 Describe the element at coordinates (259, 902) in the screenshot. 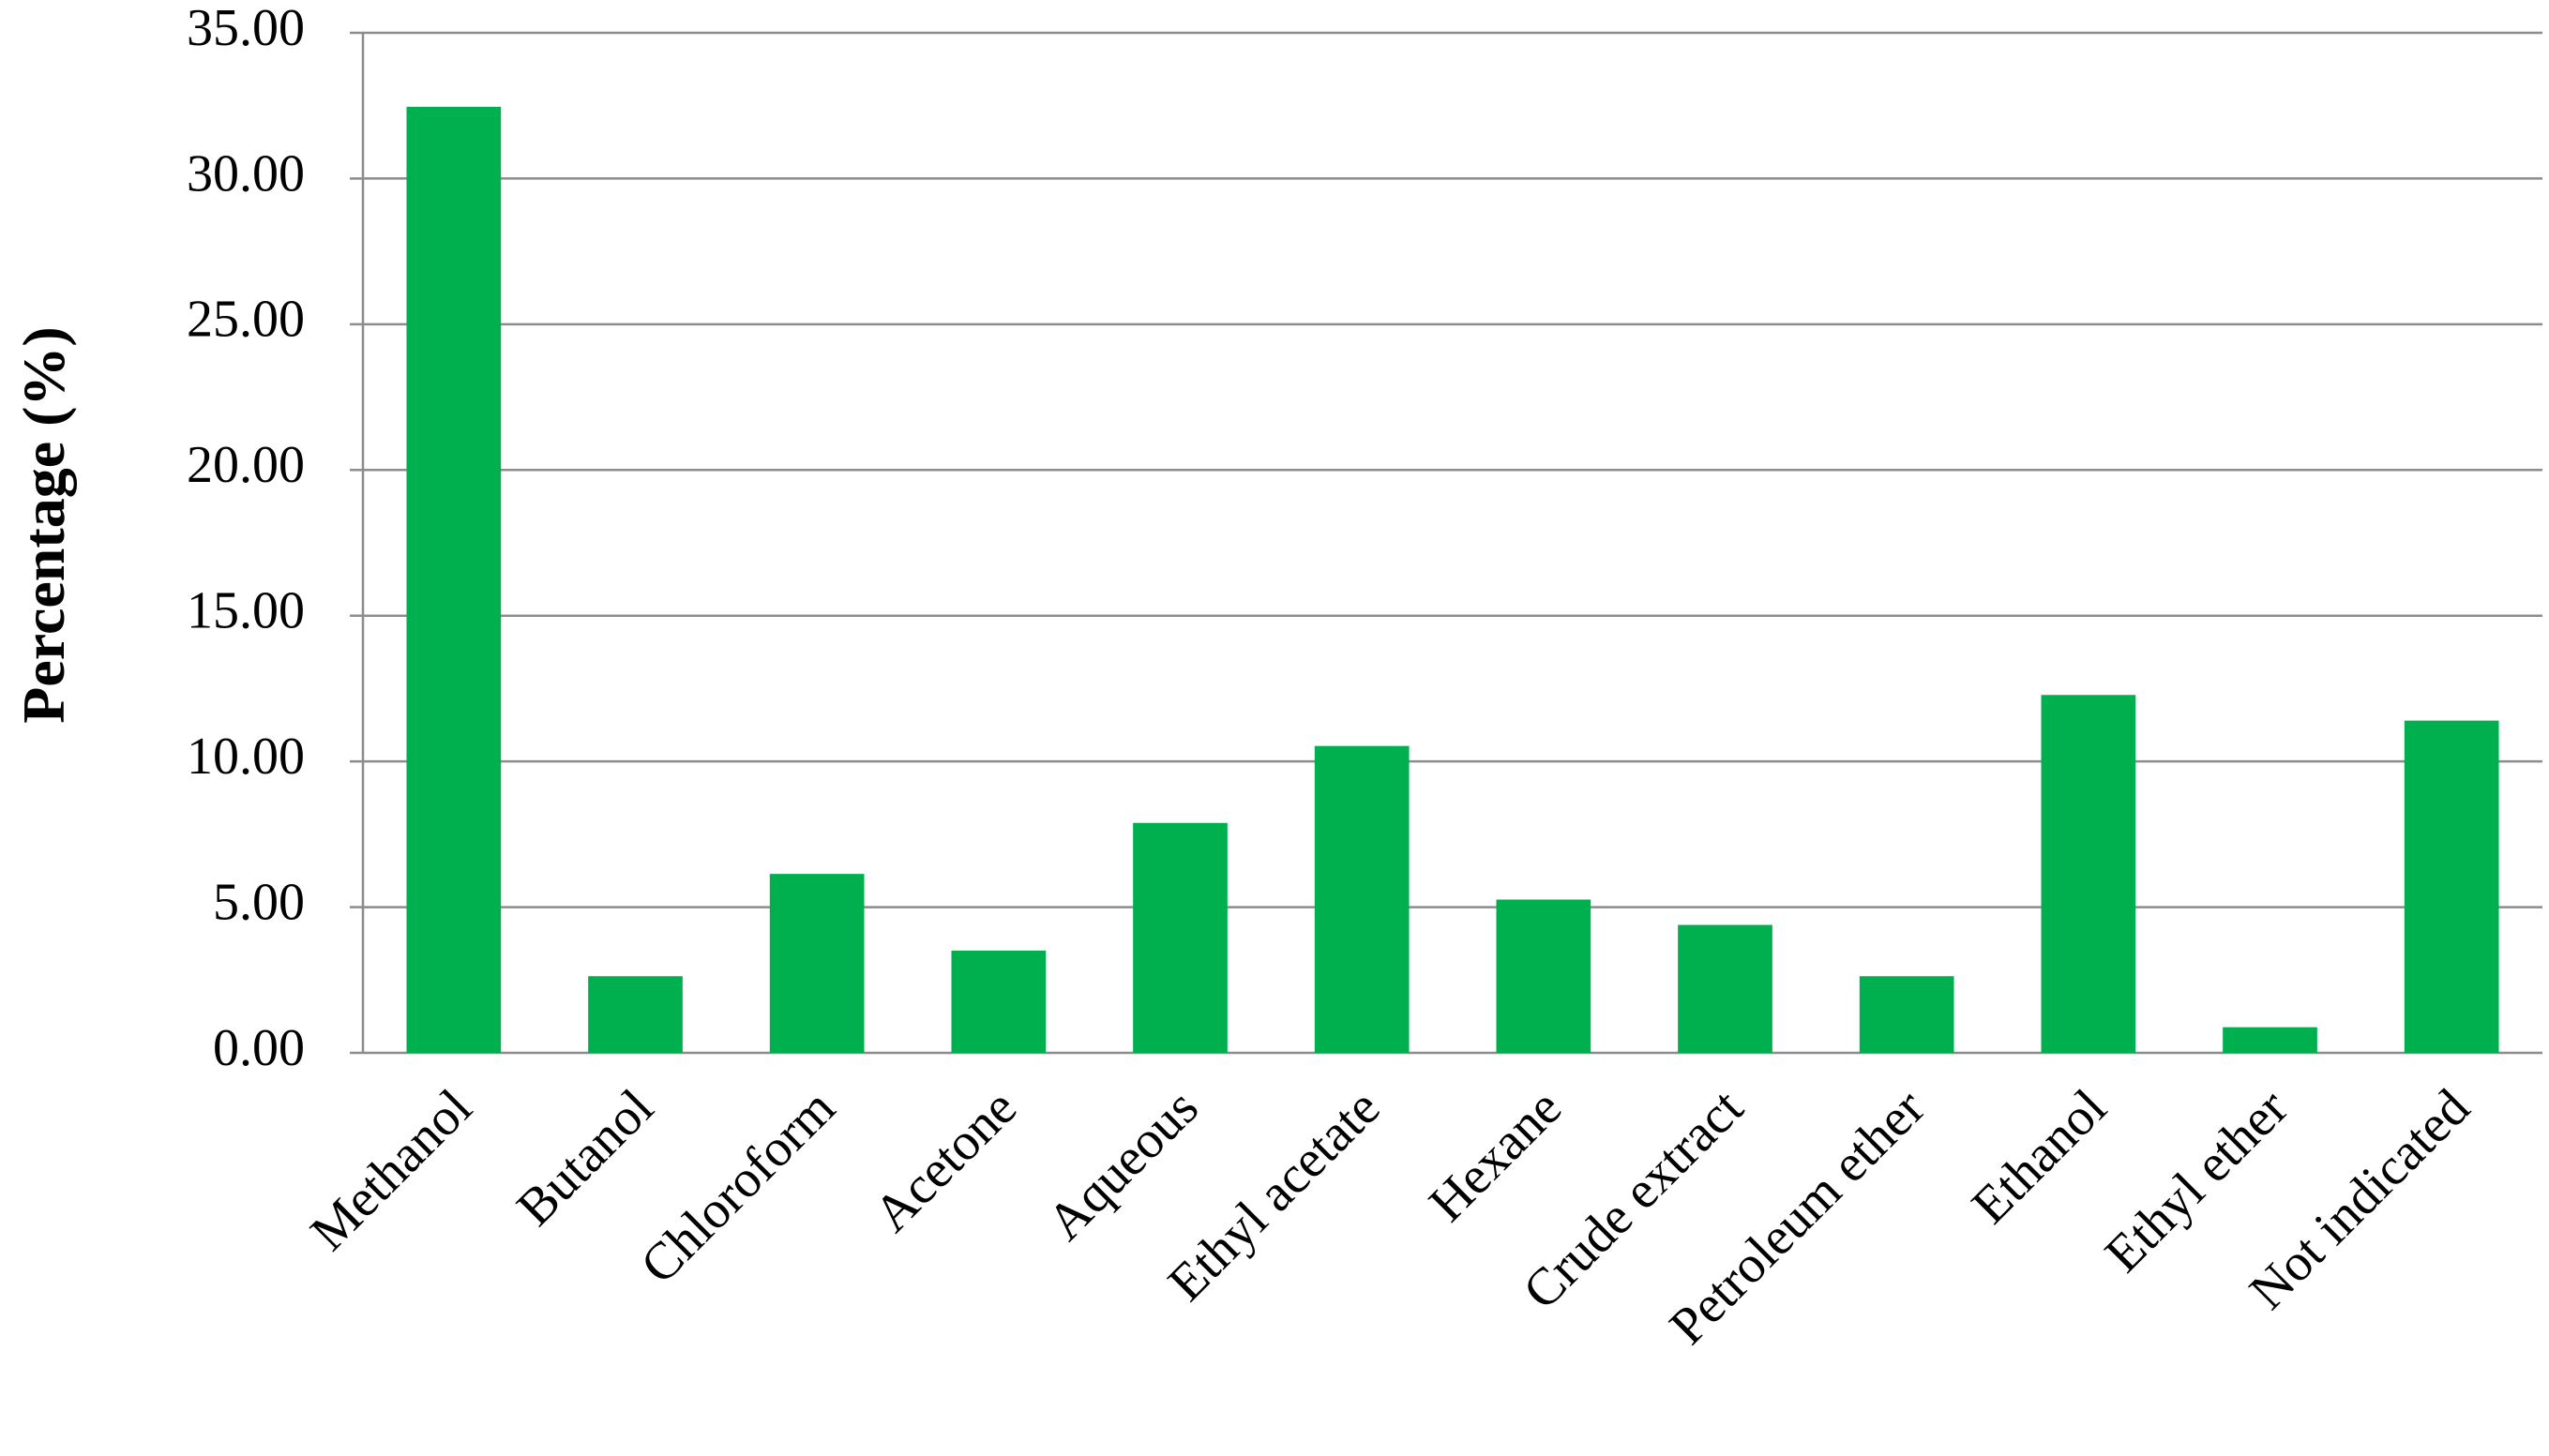

I see `y-tick-label: 5.00` at that location.